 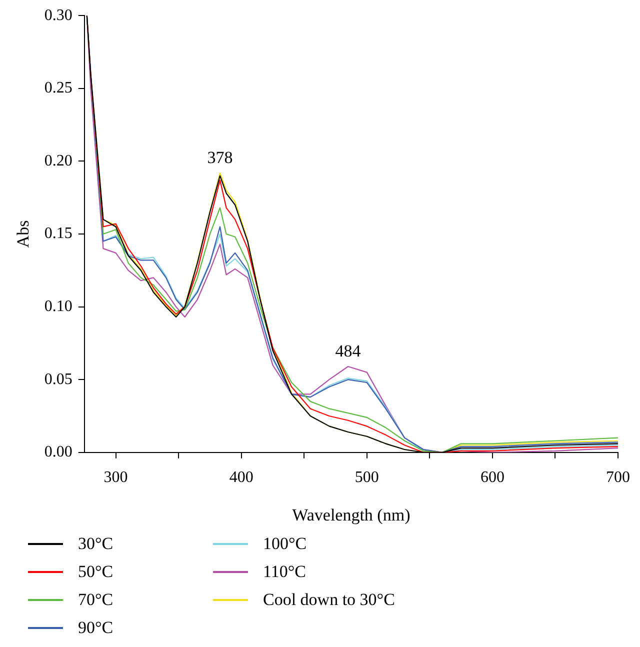 I want to click on x-axis-title: Wavelength (nm), so click(x=351, y=514).